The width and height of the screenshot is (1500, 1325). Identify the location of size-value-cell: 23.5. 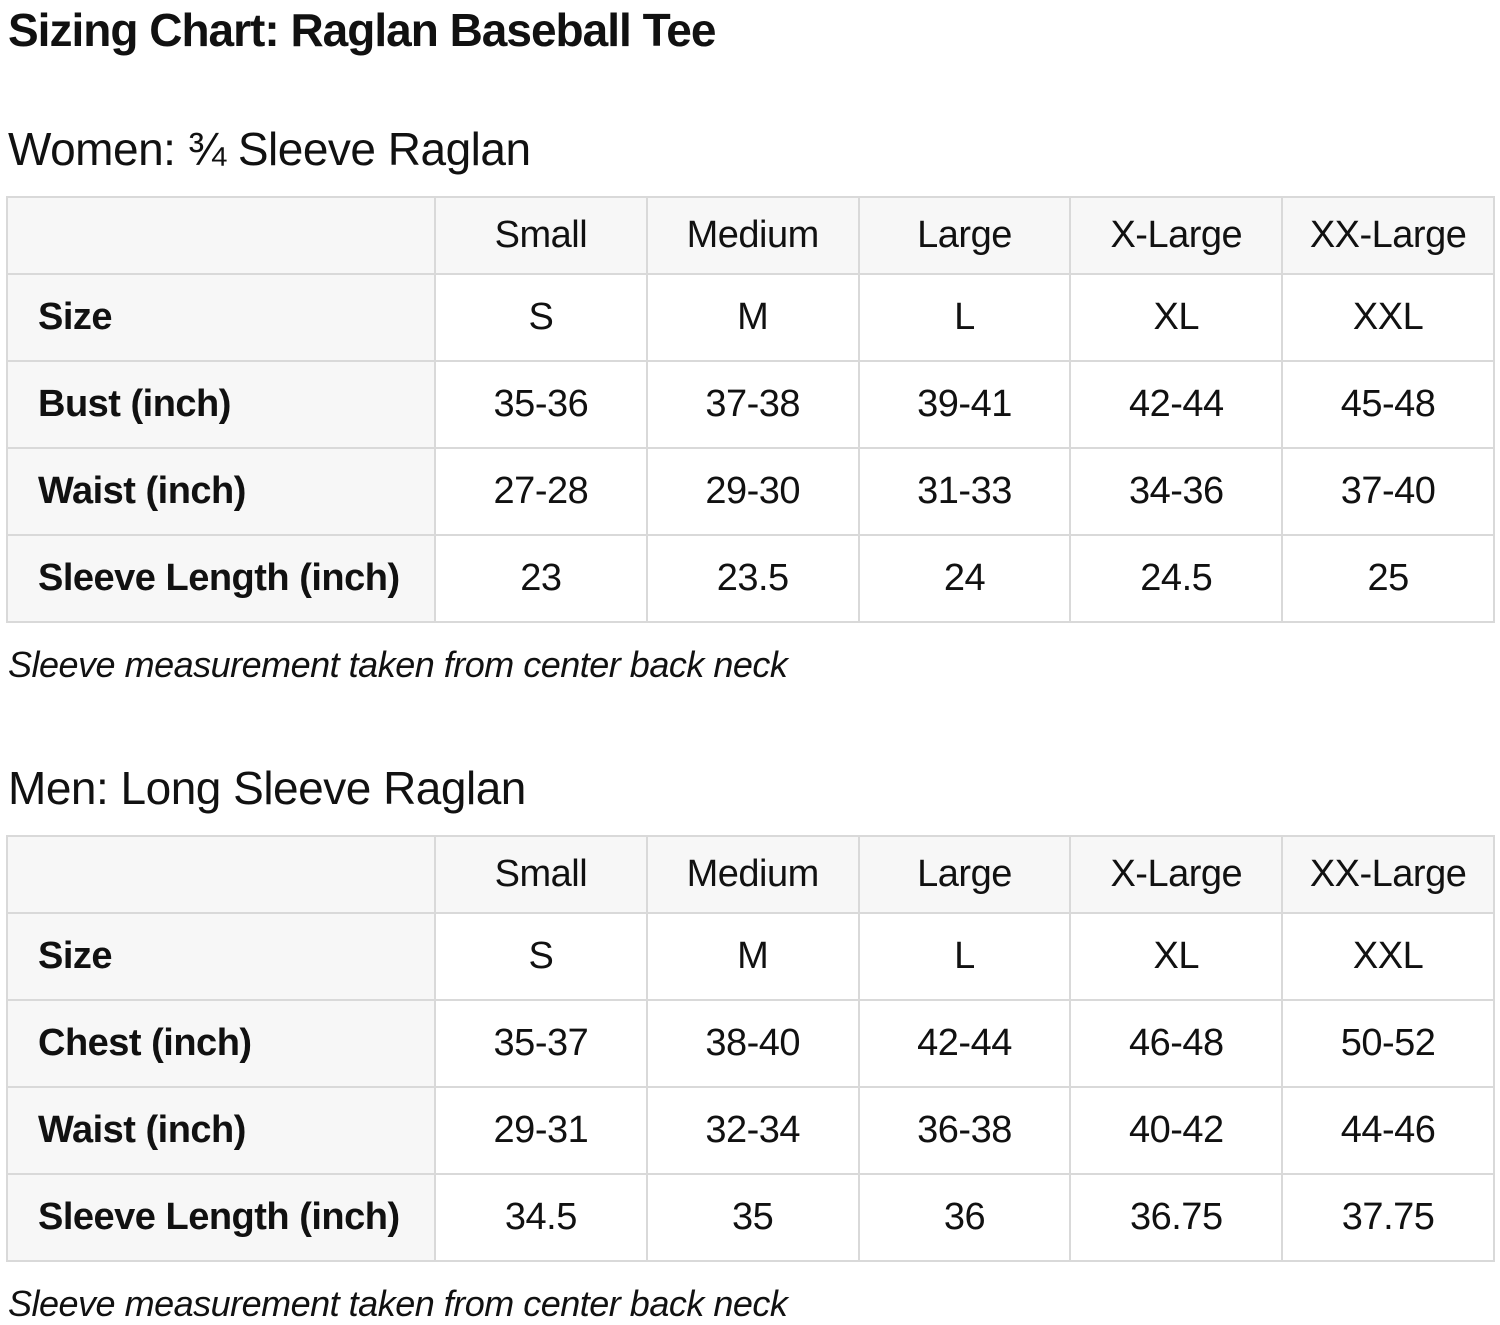
(752, 578).